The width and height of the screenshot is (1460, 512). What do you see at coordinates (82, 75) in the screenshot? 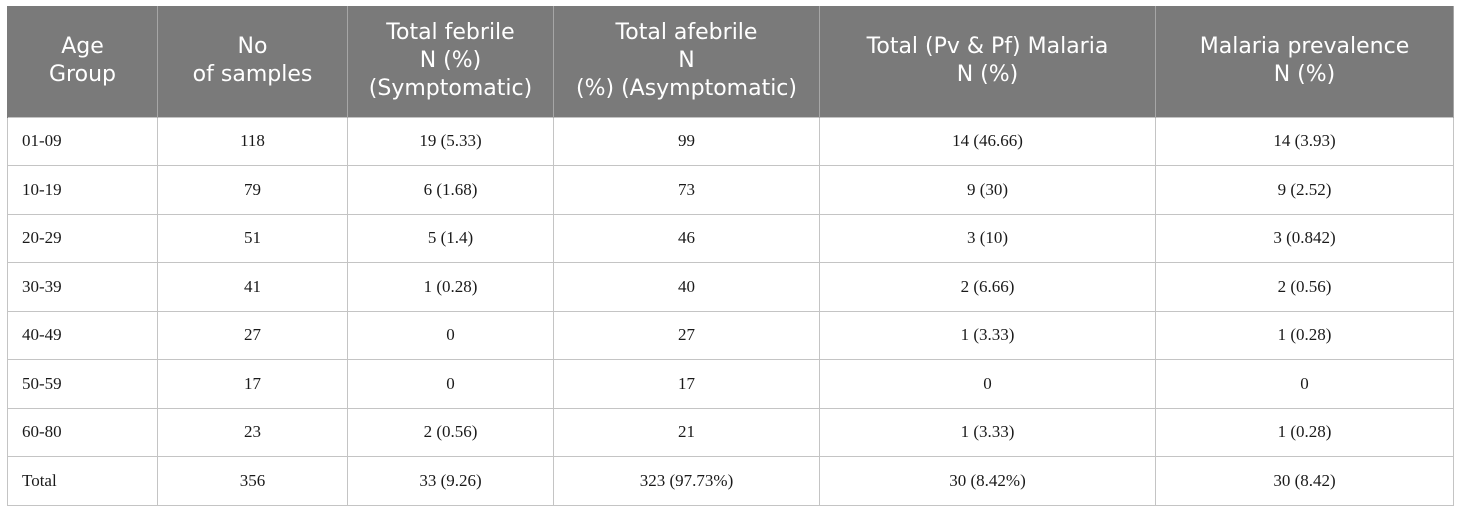
I see `header-line: Group` at bounding box center [82, 75].